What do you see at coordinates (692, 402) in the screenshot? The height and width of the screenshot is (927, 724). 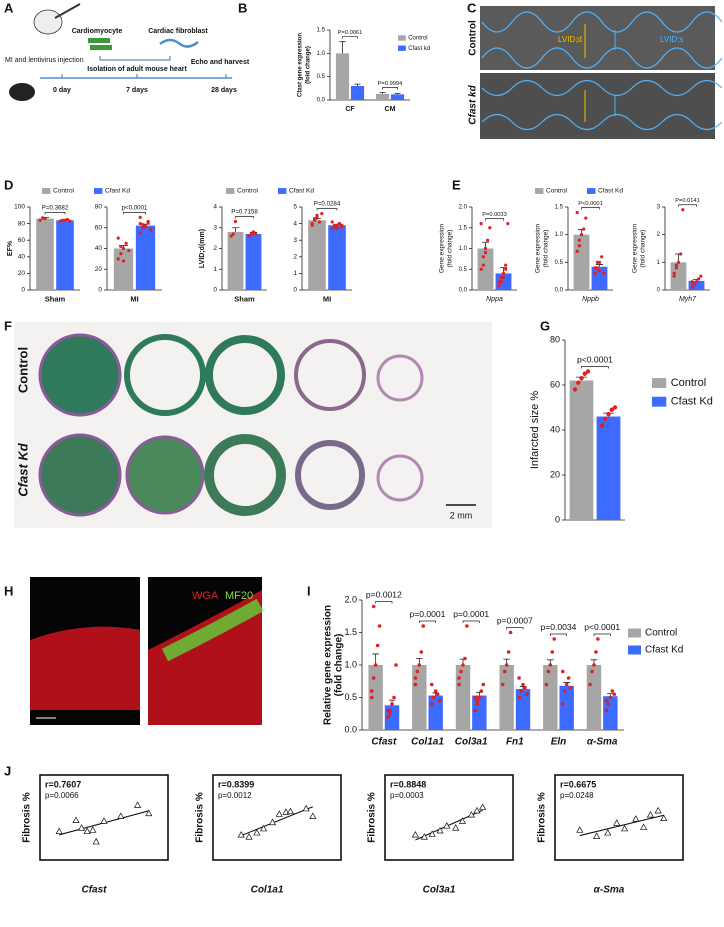 I see `legend-label: Cfast Kd` at bounding box center [692, 402].